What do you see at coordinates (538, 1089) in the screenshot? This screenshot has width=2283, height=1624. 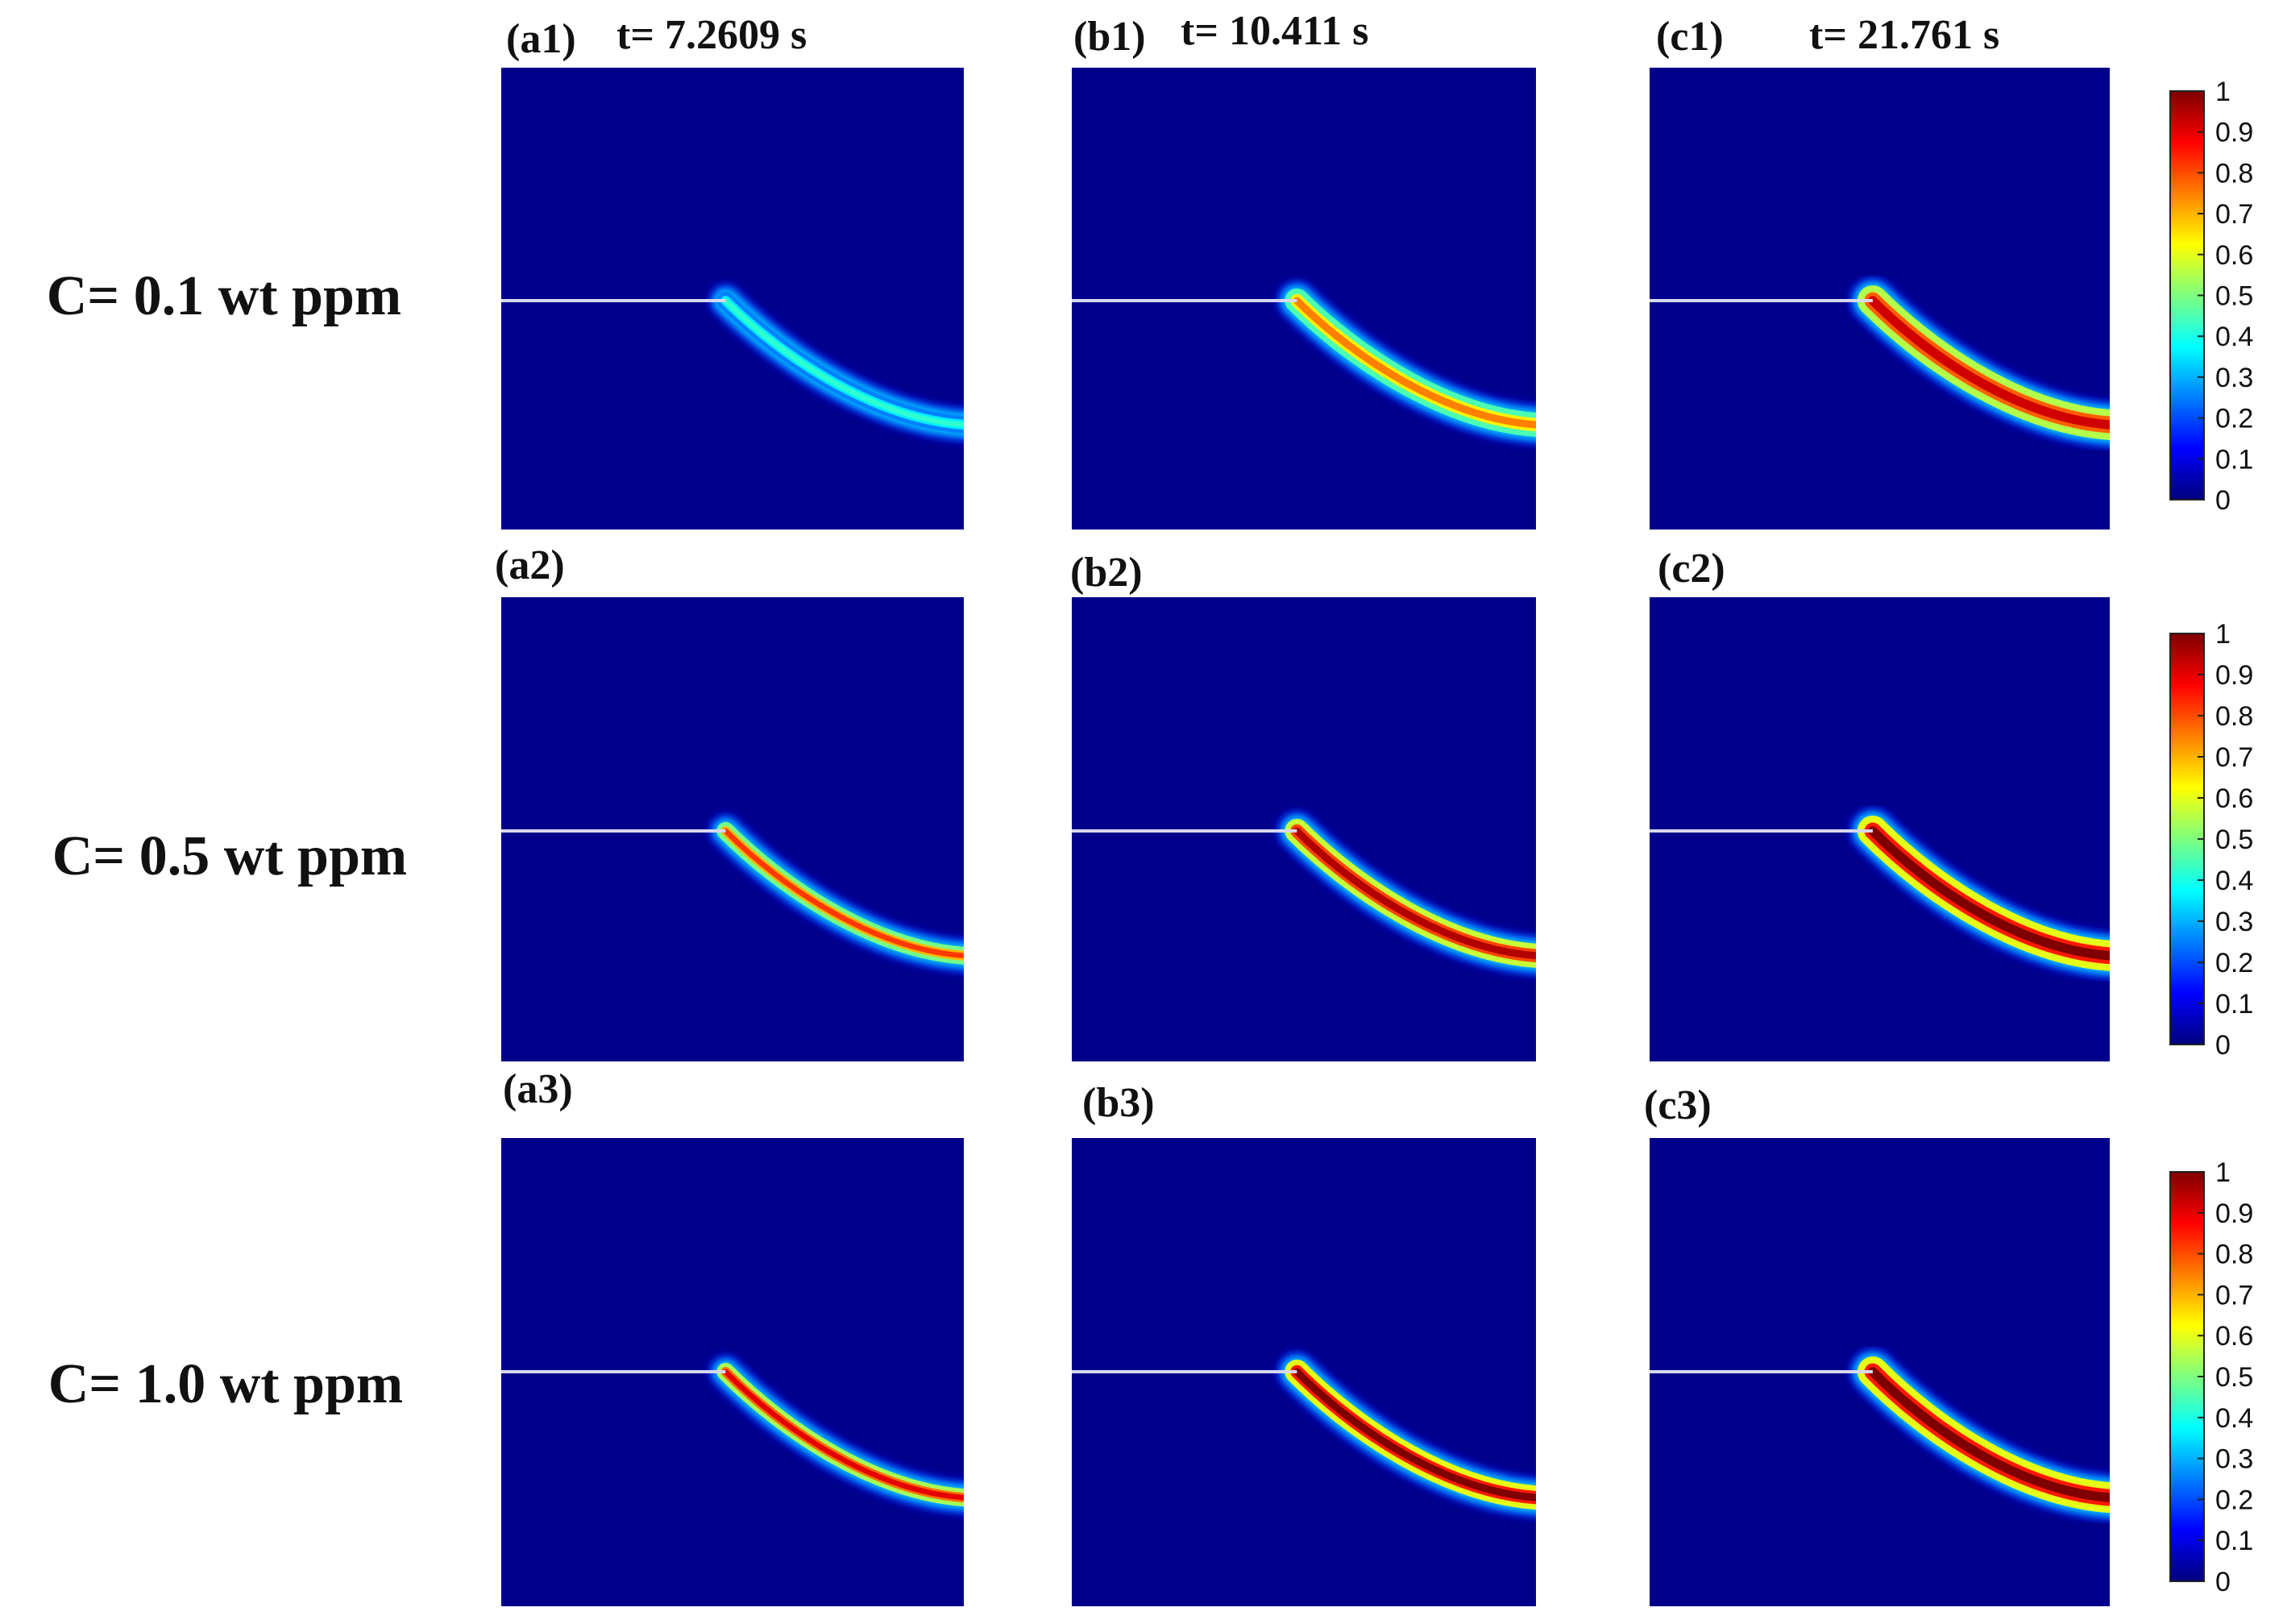 I see `panel-label-a3: (a3)` at bounding box center [538, 1089].